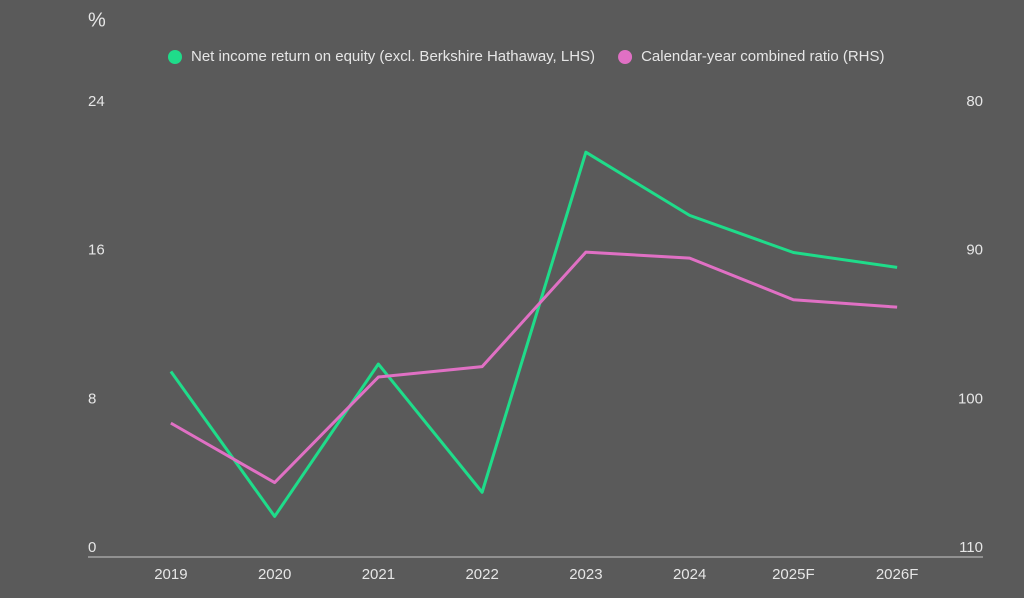 The image size is (1024, 598). Describe the element at coordinates (970, 398) in the screenshot. I see `y2-tick-label: 100` at that location.